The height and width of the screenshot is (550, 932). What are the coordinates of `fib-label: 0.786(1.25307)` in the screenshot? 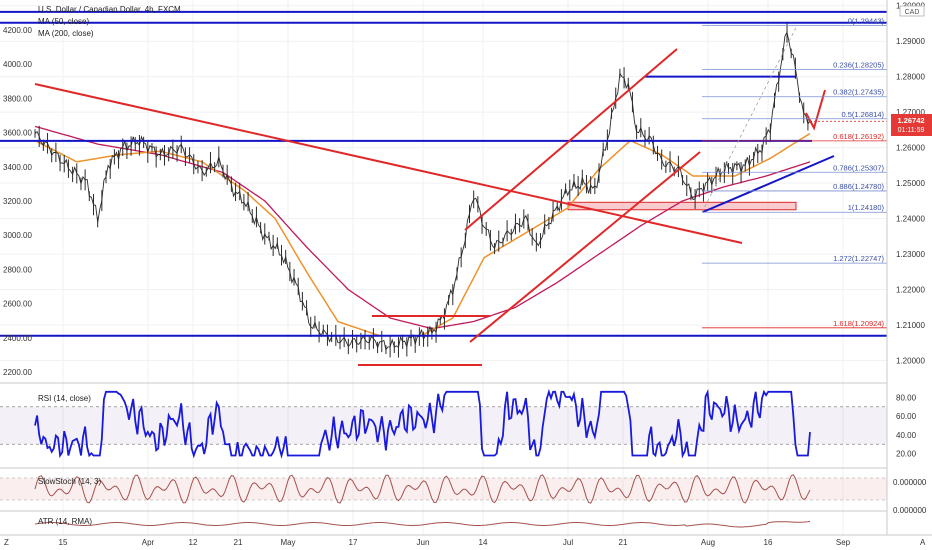 It's located at (858, 167).